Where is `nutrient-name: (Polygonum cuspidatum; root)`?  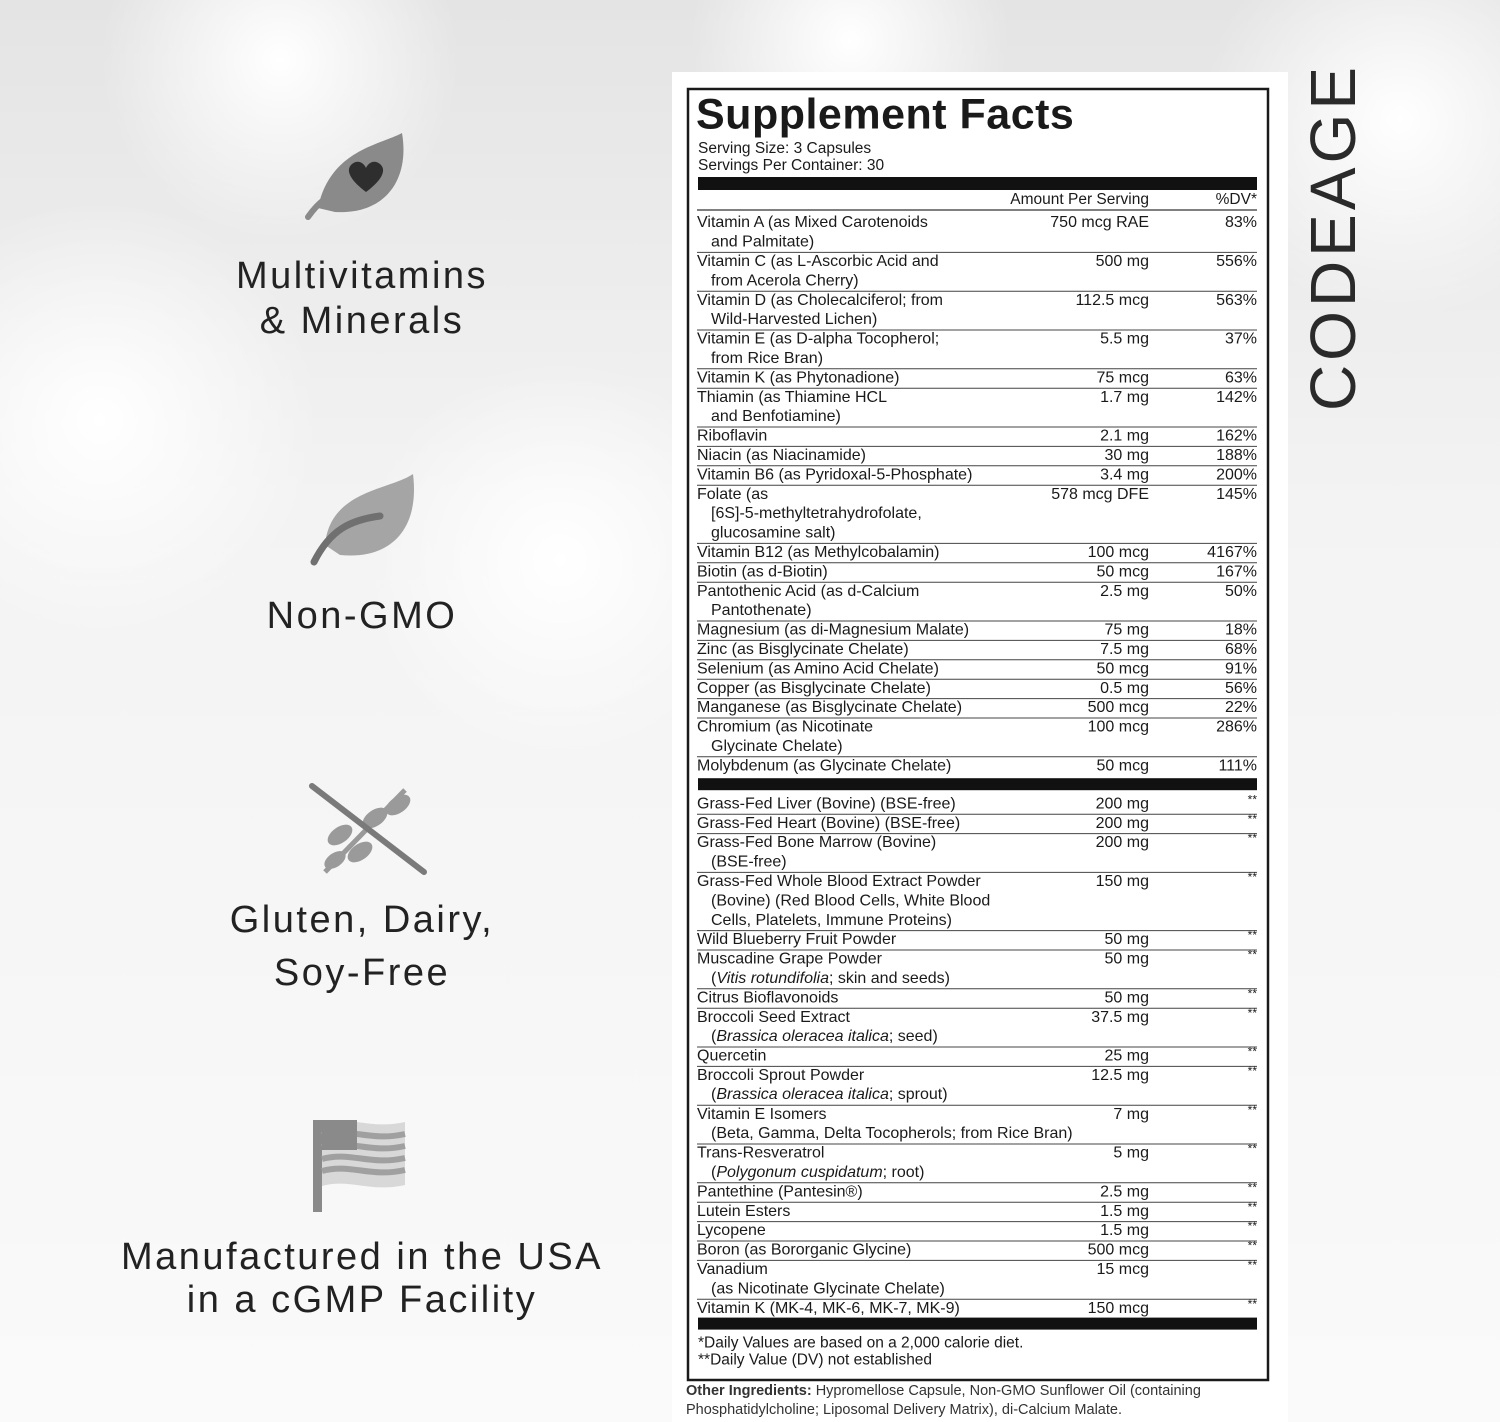 nutrient-name: (Polygonum cuspidatum; root) is located at coordinates (817, 1172).